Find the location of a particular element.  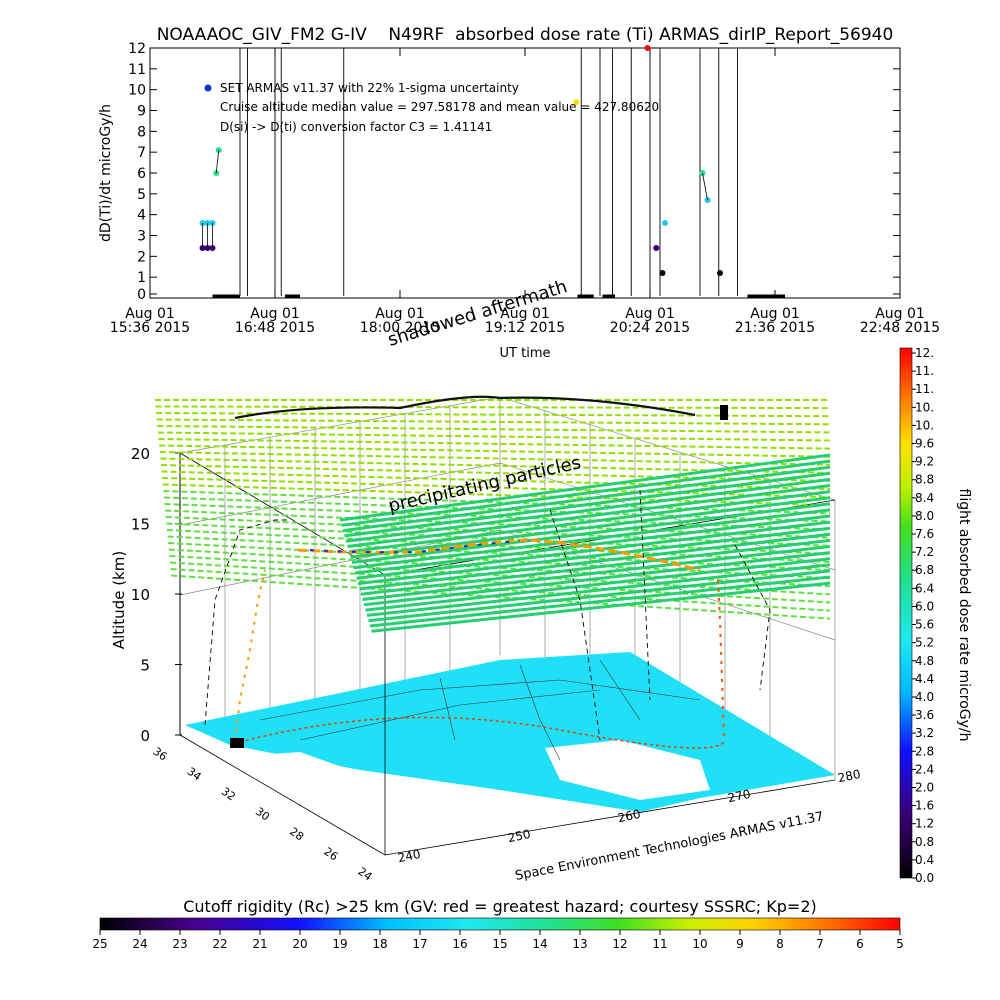

longitude-ticks: 240 250 260 270 280 is located at coordinates (629, 816).